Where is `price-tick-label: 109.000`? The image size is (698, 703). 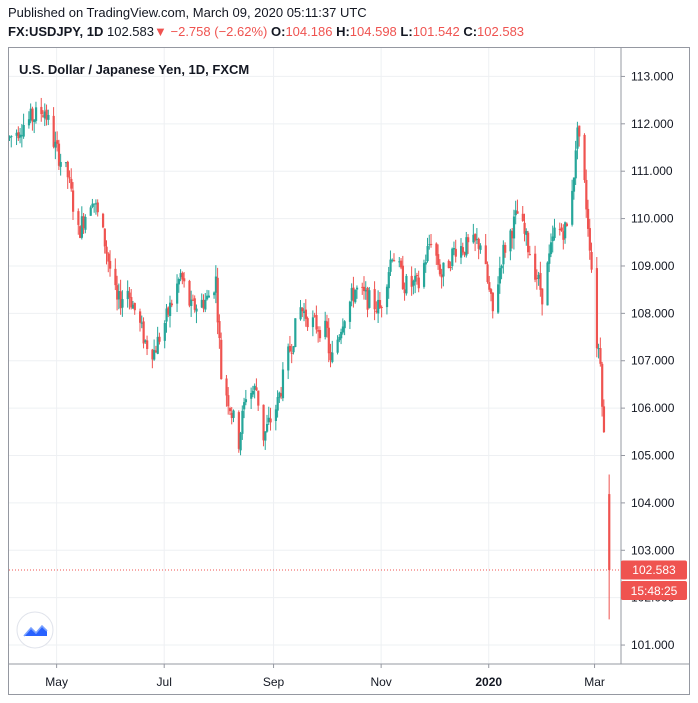 price-tick-label: 109.000 is located at coordinates (653, 266).